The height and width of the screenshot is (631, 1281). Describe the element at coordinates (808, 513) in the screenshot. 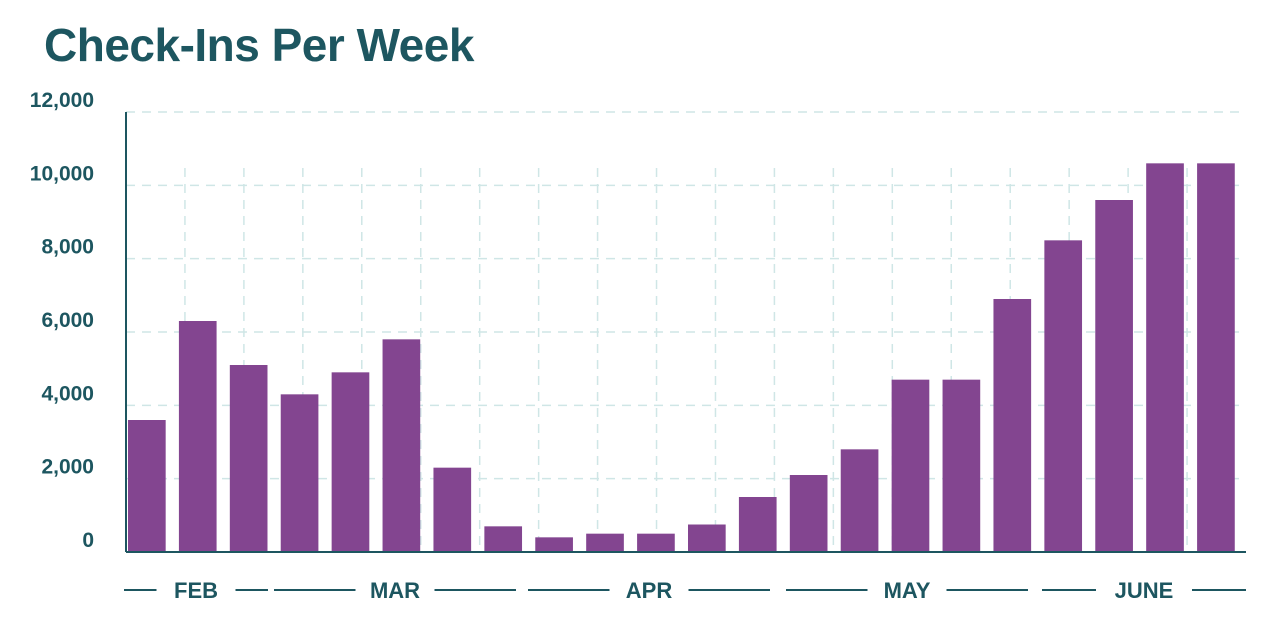

I see `bar-w14` at that location.